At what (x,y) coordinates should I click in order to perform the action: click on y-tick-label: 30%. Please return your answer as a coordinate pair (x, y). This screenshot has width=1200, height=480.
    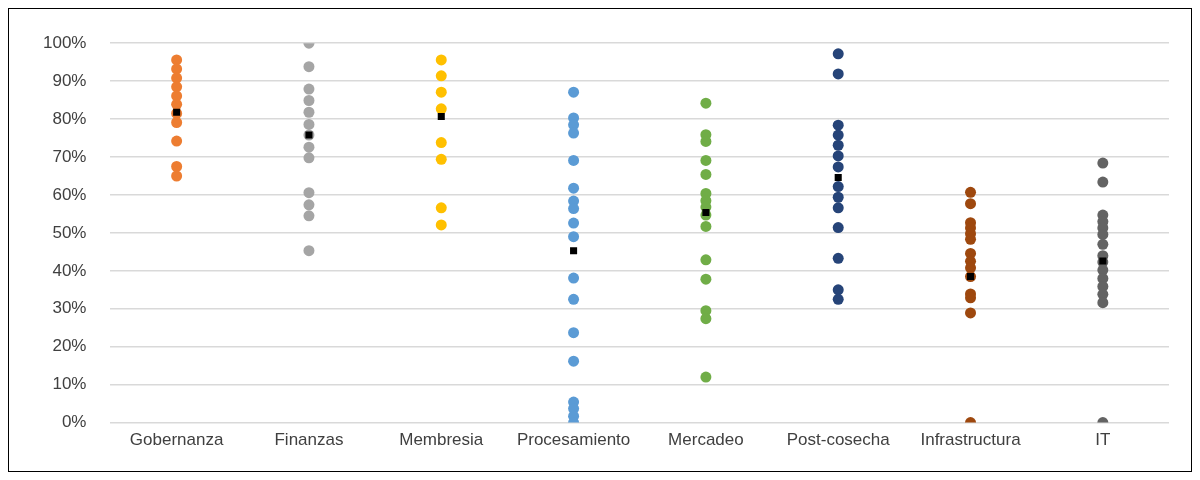
    Looking at the image, I should click on (69, 308).